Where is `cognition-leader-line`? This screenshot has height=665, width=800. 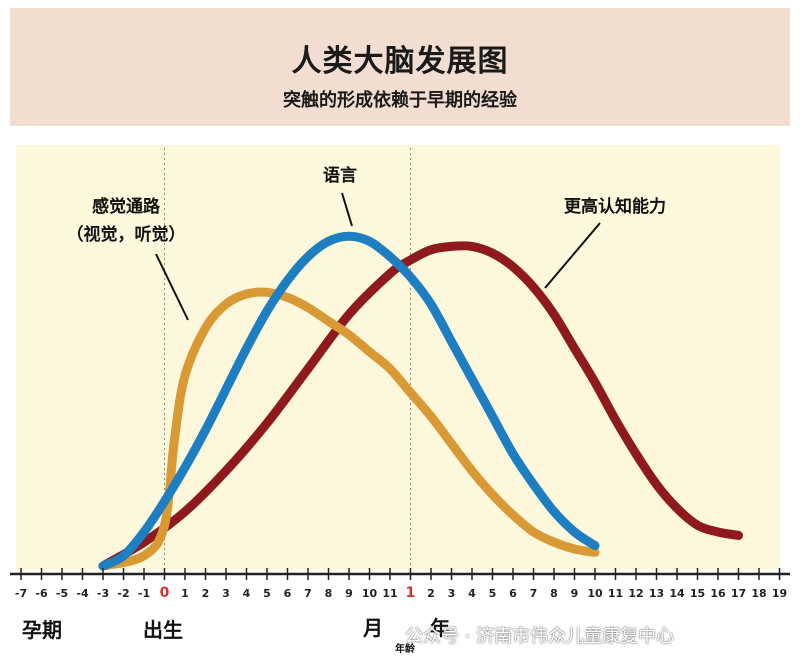 cognition-leader-line is located at coordinates (572, 255).